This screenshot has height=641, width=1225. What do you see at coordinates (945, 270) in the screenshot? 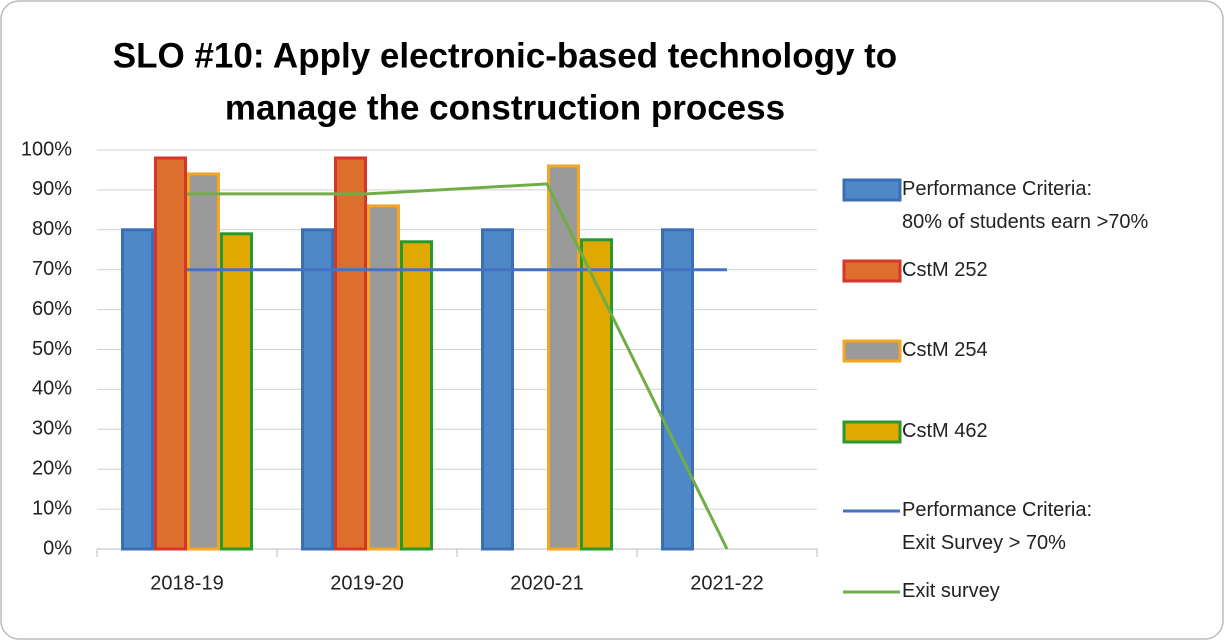
I see `legend-label: CstM 252` at bounding box center [945, 270].